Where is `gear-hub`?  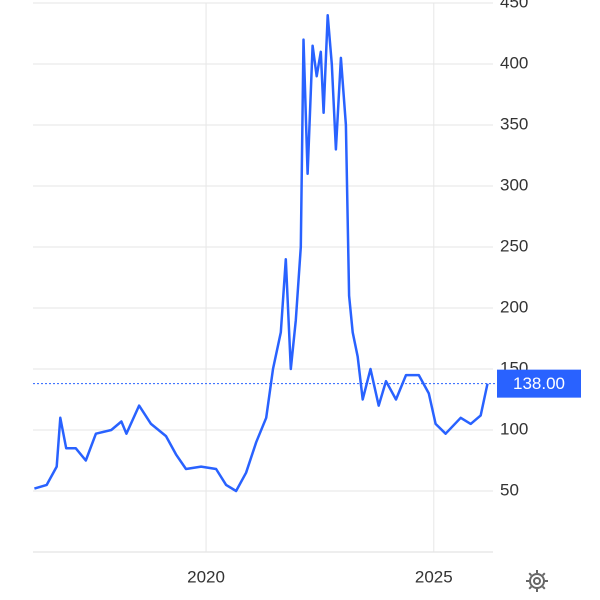 gear-hub is located at coordinates (537, 581).